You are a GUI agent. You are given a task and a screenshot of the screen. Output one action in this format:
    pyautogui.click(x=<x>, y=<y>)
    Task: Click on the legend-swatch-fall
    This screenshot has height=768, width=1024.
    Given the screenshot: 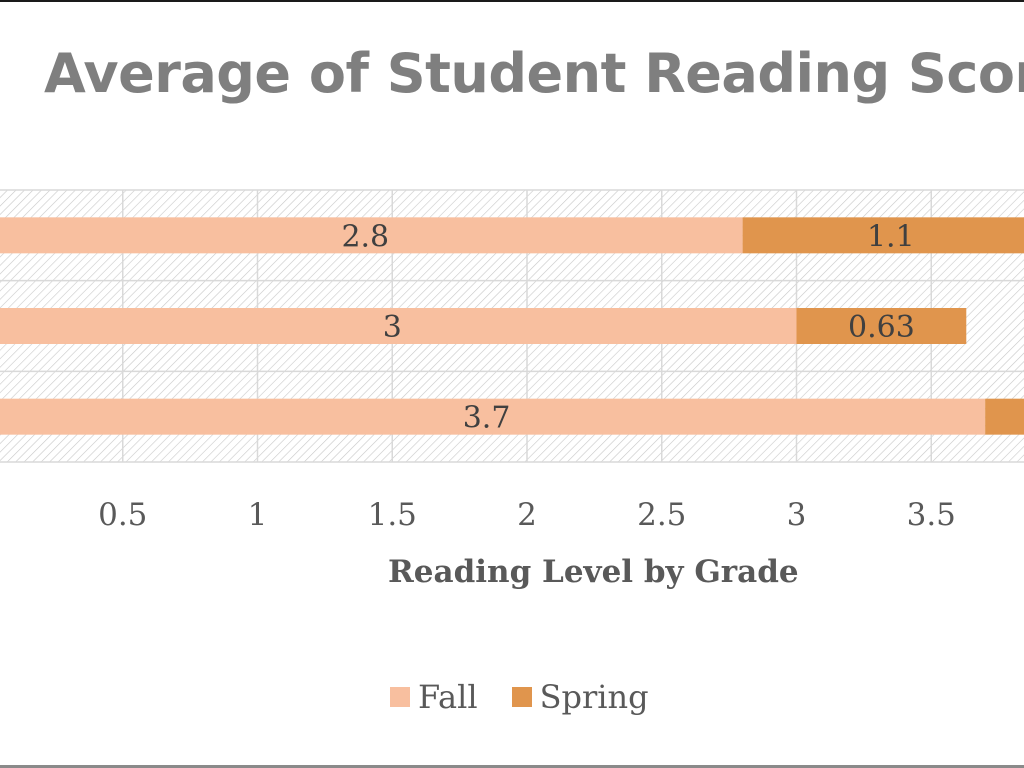 What is the action you would take?
    pyautogui.click(x=400, y=697)
    